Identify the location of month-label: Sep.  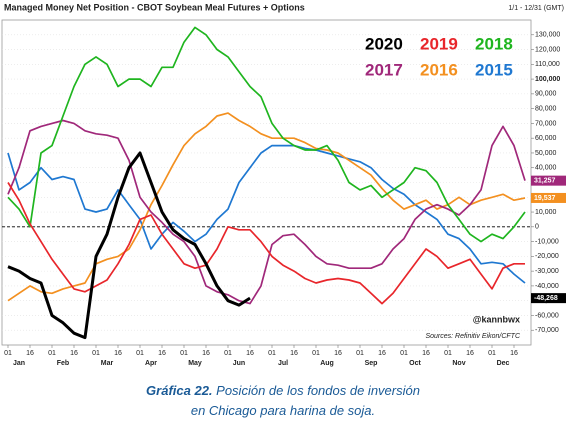
(371, 363).